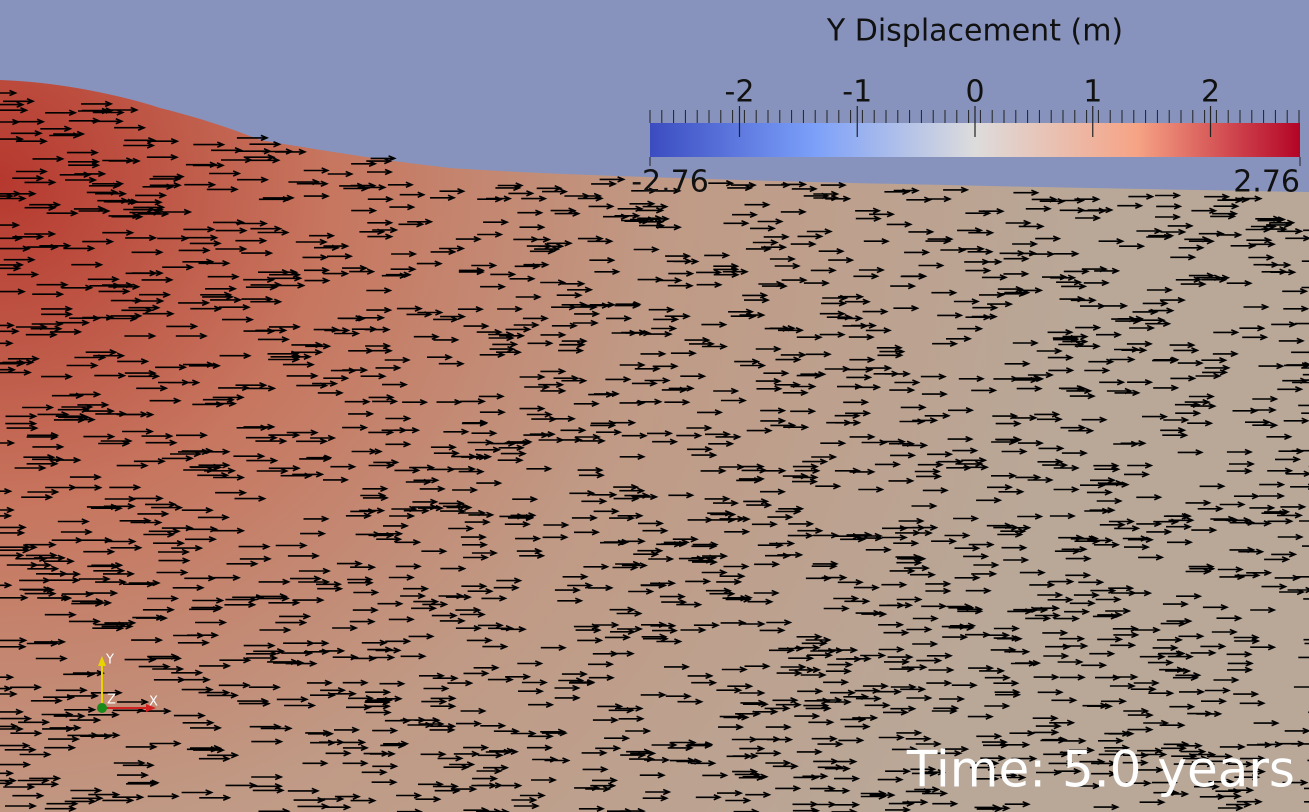  What do you see at coordinates (1092, 92) in the screenshot?
I see `tick-label: 1` at bounding box center [1092, 92].